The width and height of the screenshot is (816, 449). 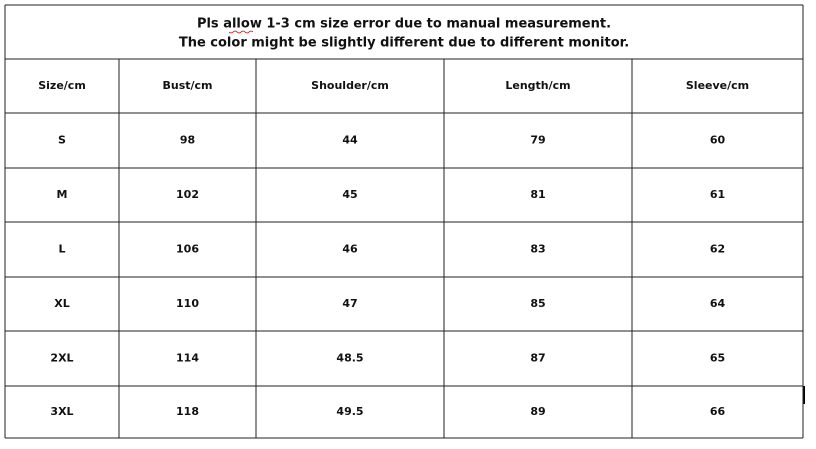 What do you see at coordinates (718, 303) in the screenshot?
I see `table-cell: 64` at bounding box center [718, 303].